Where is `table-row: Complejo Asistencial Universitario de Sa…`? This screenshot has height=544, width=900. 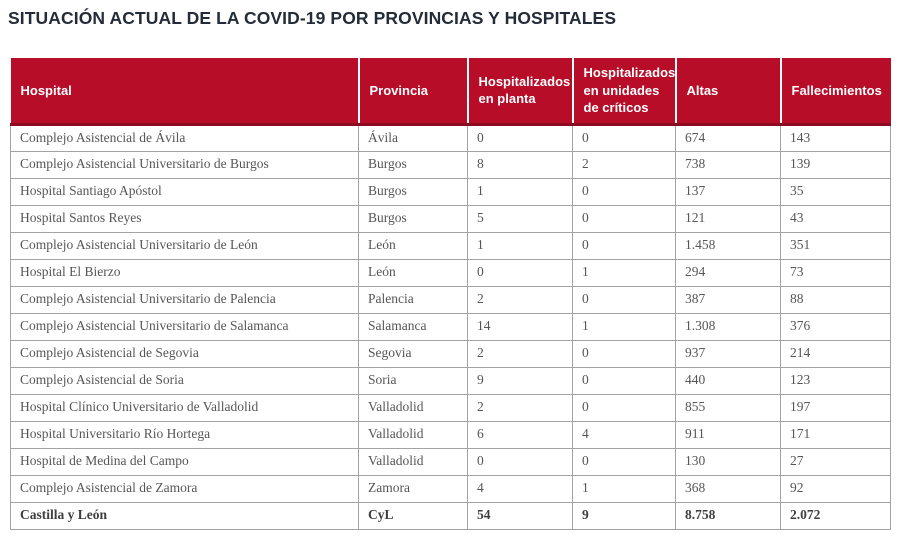
table-row: Complejo Asistencial Universitario de Sa… is located at coordinates (450, 326).